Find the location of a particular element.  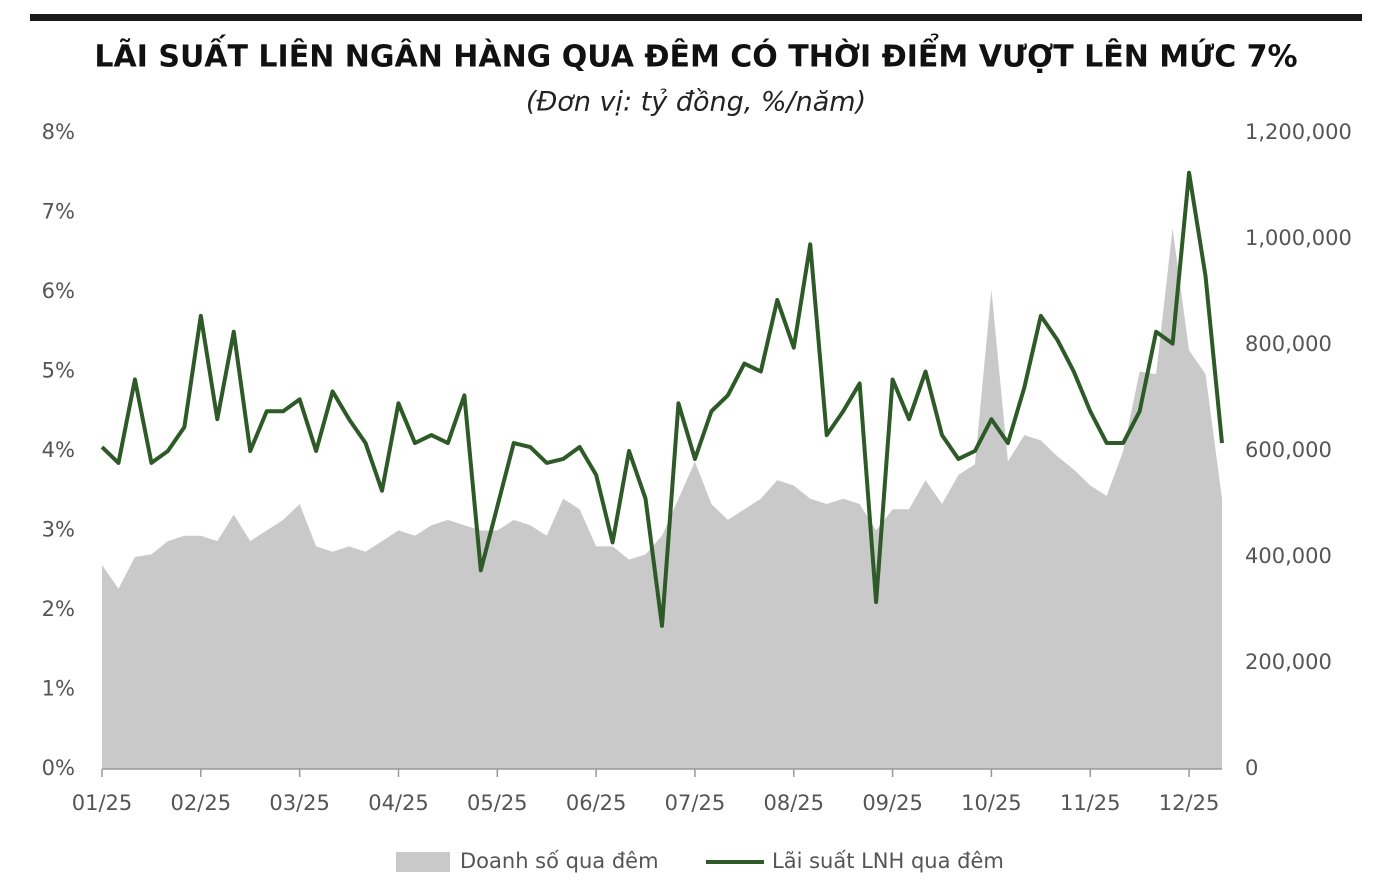

y2-tick-label: 800,000 is located at coordinates (1288, 344).